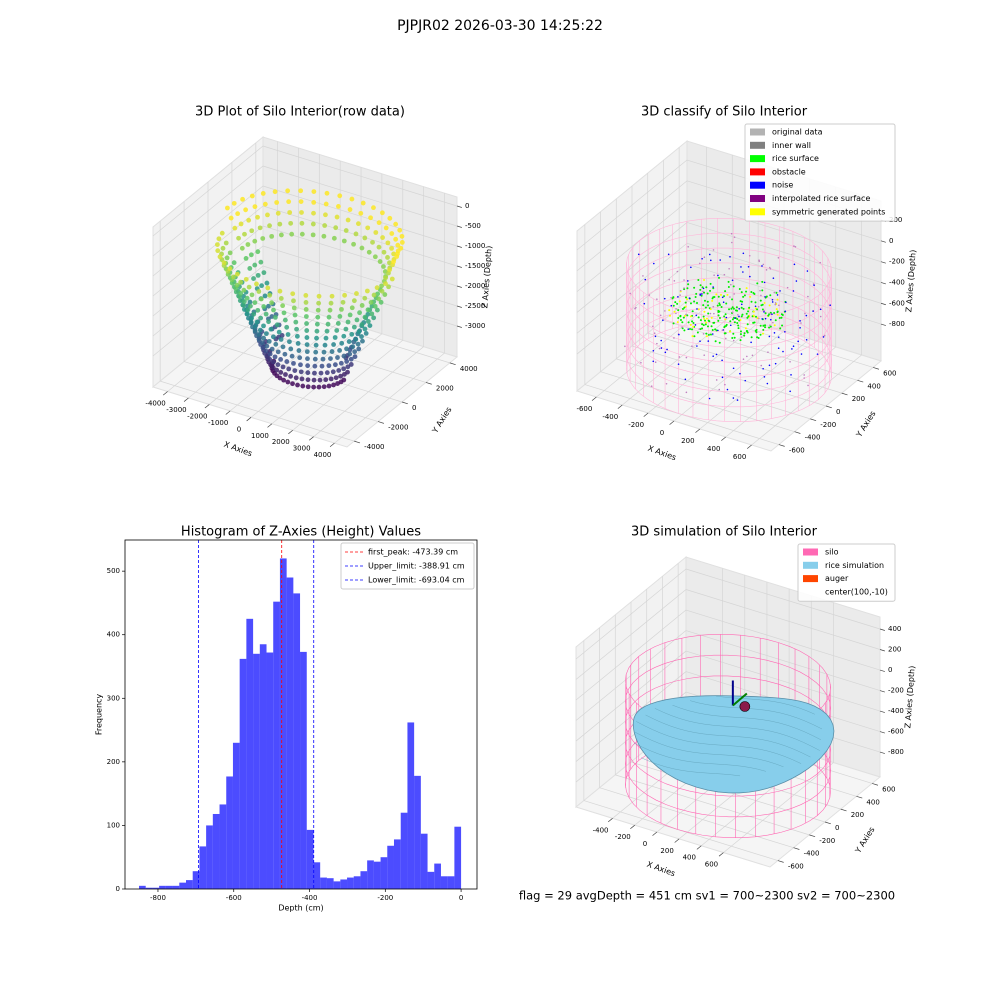 Image resolution: width=1000 pixels, height=1000 pixels. I want to click on legend-label: Upper_limit: -388.91 cm, so click(416, 566).